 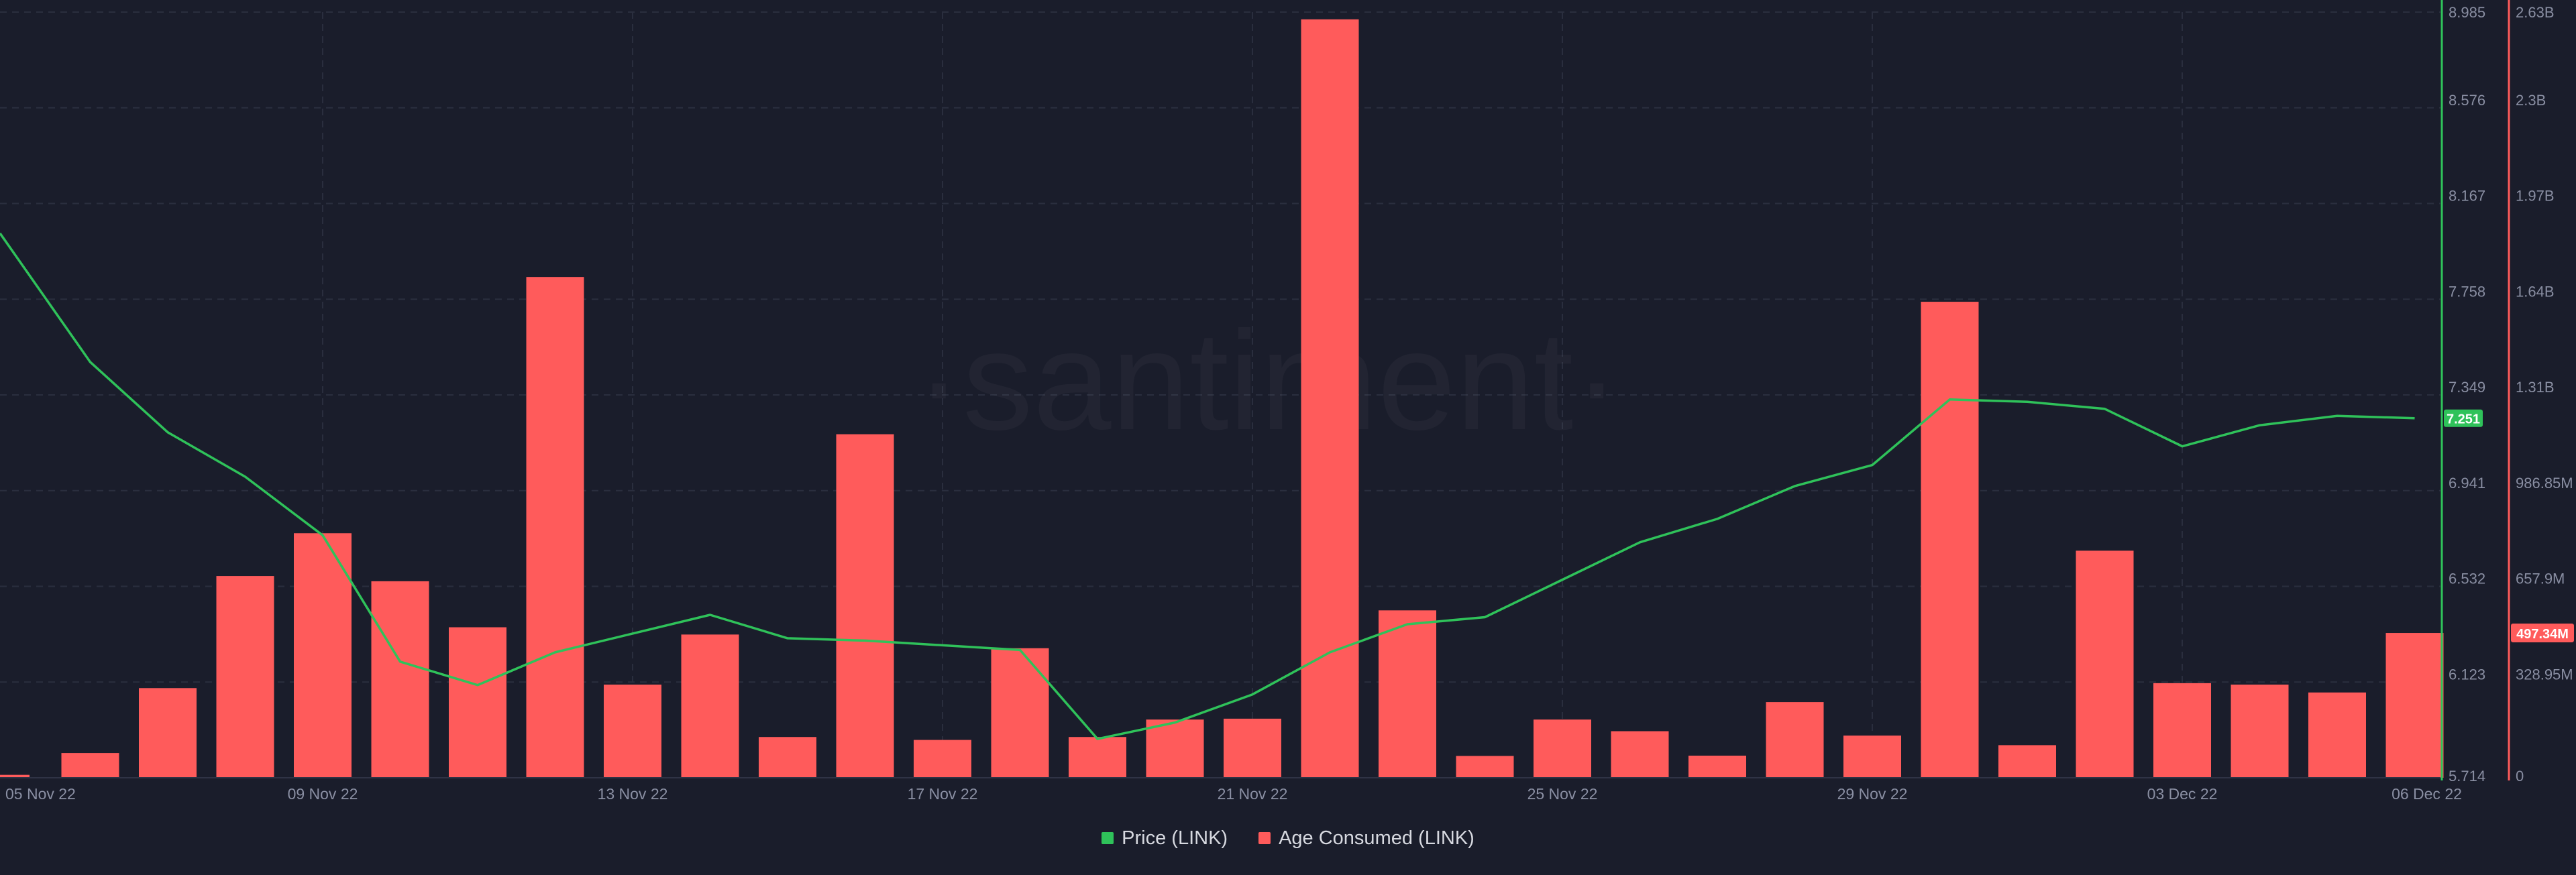 I want to click on price-tick-label: 8.576, so click(x=2467, y=100).